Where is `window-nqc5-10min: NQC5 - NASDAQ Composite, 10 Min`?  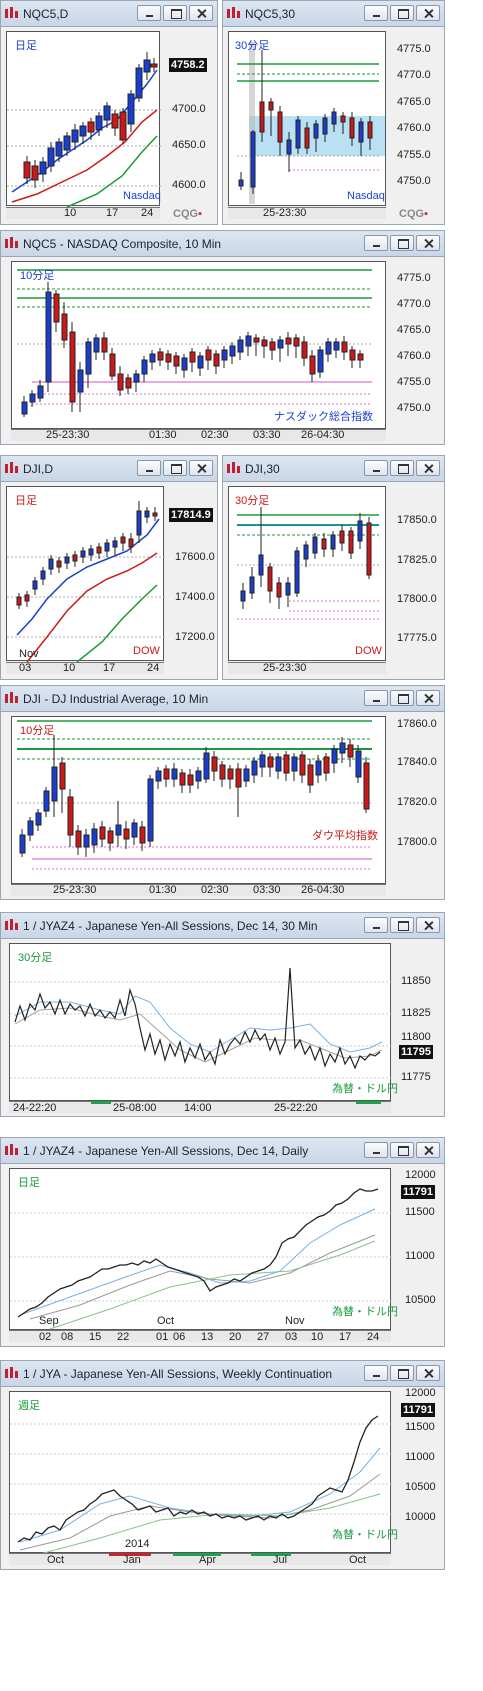 window-nqc5-10min: NQC5 - NASDAQ Composite, 10 Min is located at coordinates (222, 337).